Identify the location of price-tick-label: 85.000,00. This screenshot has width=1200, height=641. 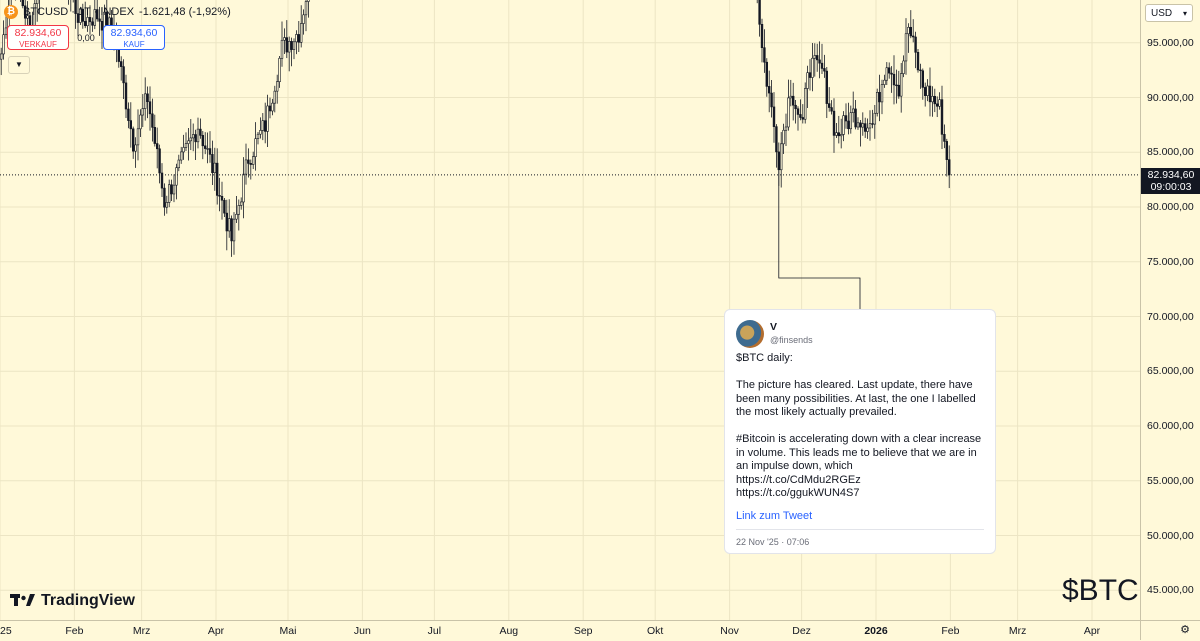
(1170, 152).